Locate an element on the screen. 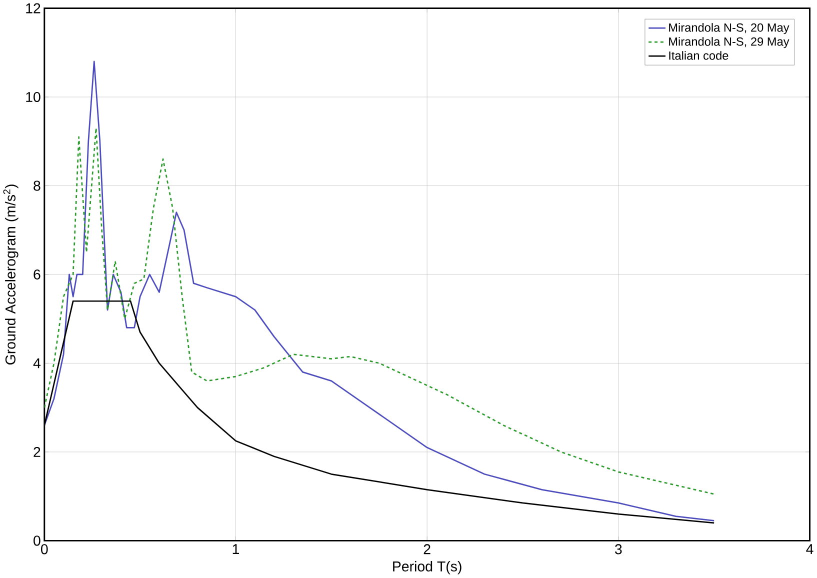 This screenshot has width=817, height=578. y-tick-label: 12 is located at coordinates (33, 9).